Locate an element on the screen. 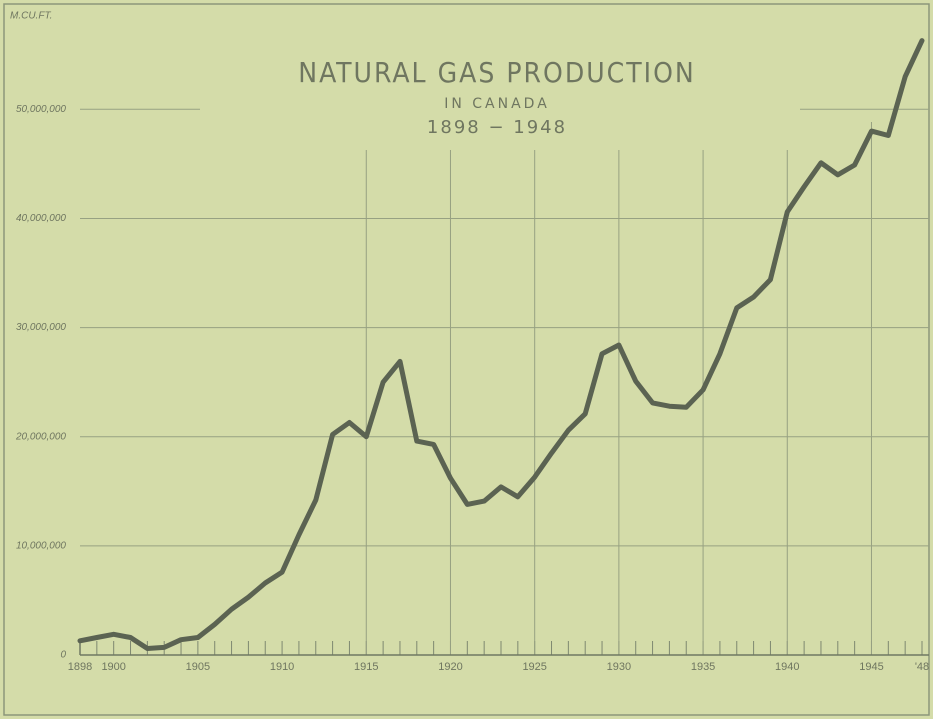 The image size is (933, 719). chart-title: NATURAL GAS PRODUCTION is located at coordinates (497, 72).